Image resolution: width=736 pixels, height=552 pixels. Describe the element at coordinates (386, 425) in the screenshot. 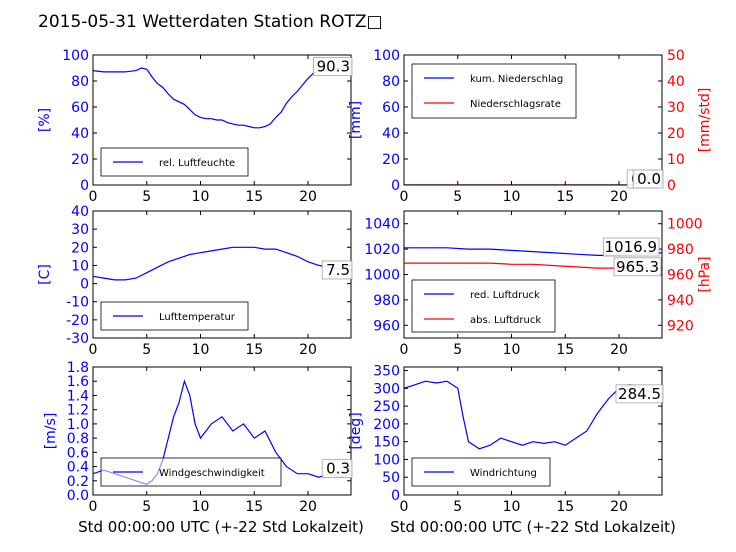

I see `y-tick-label: 200` at that location.